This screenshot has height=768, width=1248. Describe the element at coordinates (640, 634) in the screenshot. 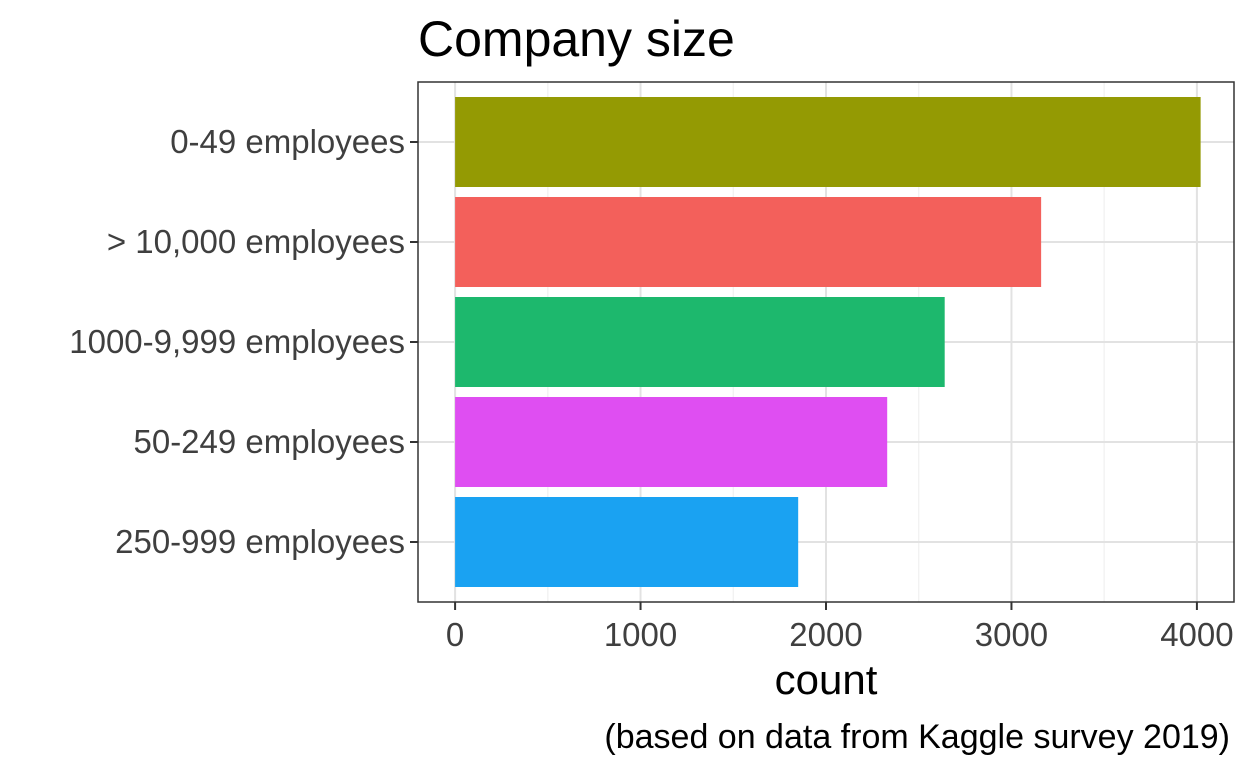

I see `x-tick-label: 1000` at that location.